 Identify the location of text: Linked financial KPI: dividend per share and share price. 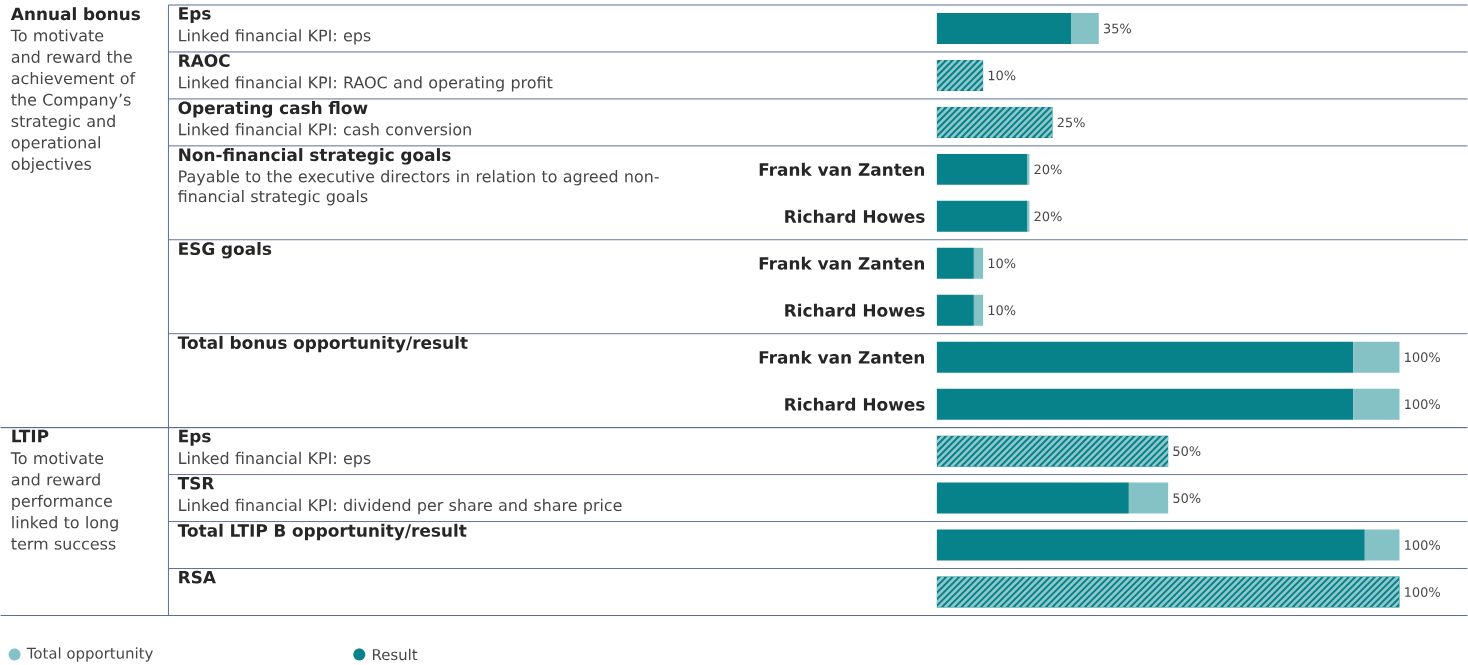
(400, 506).